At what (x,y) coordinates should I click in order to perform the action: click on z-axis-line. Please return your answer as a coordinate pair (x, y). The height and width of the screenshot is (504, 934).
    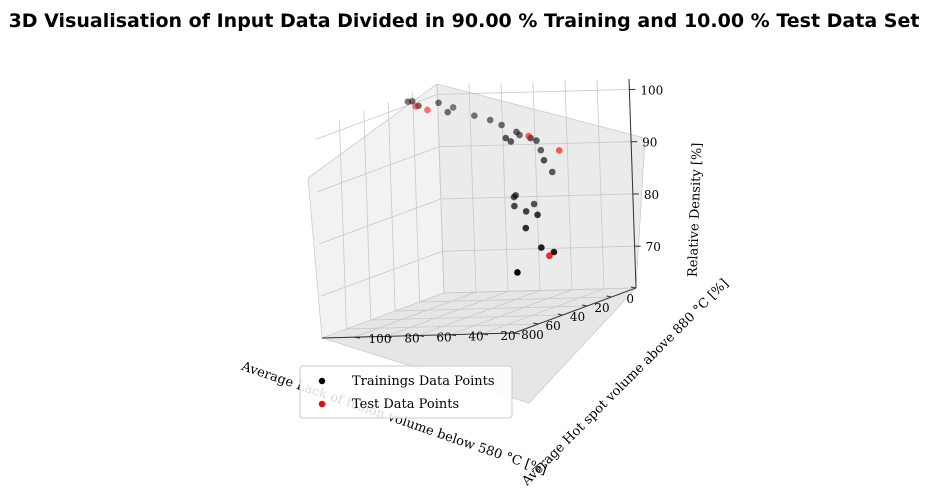
    Looking at the image, I should click on (632, 183).